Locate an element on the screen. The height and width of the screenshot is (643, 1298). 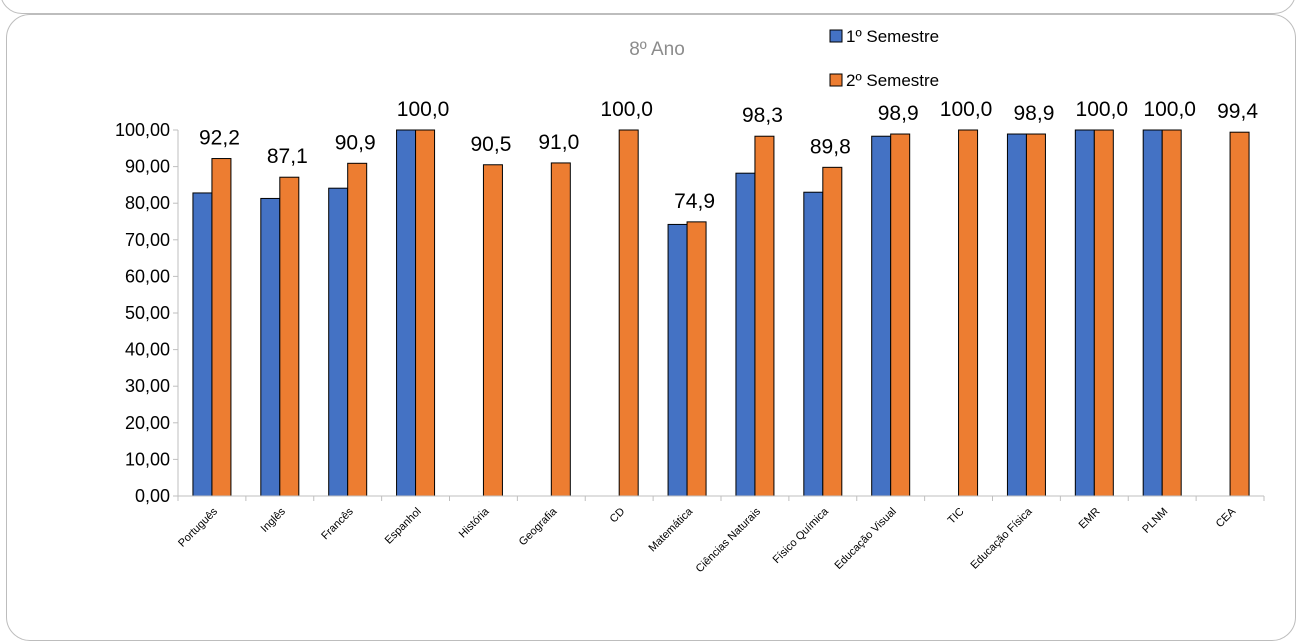
x-tick-label: Educação Física is located at coordinates (1002, 538).